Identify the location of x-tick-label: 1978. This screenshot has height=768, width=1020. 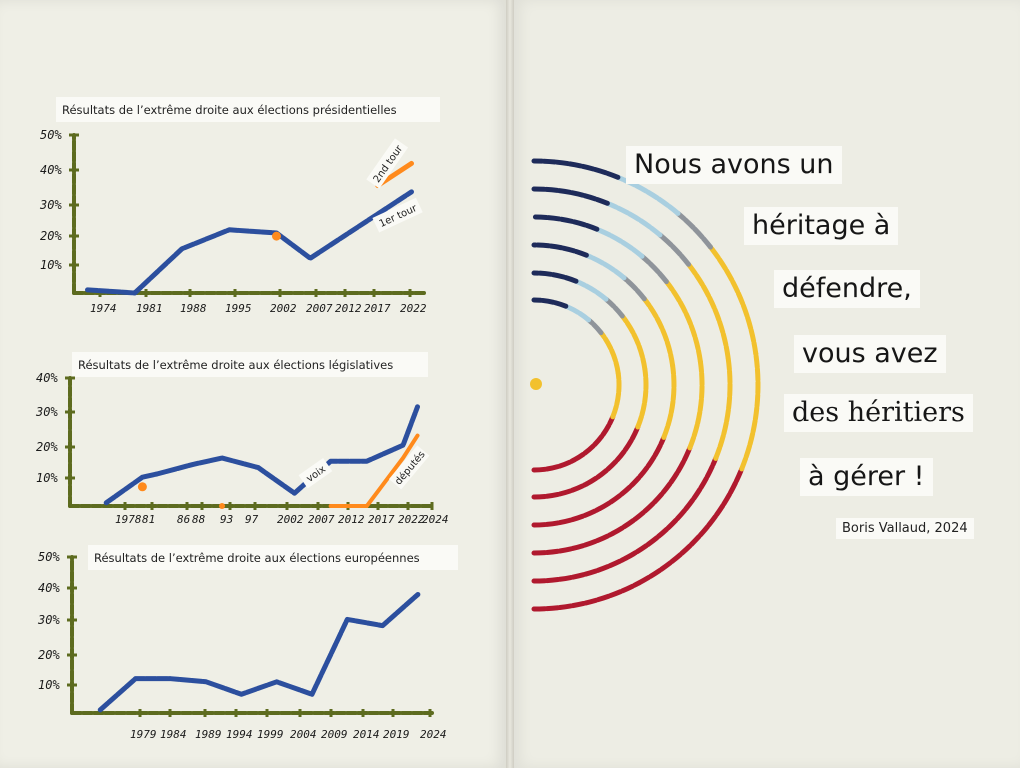
(128, 519).